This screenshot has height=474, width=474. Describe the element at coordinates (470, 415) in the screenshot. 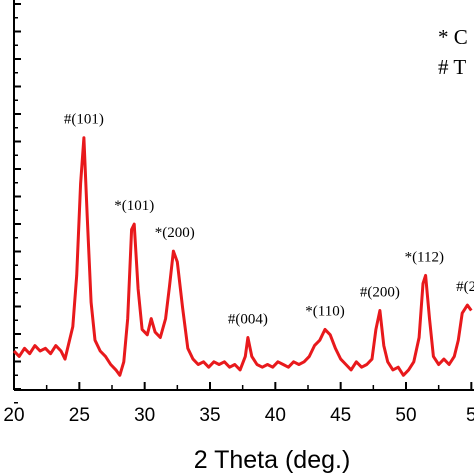

I see `x-tick-label: 5` at that location.